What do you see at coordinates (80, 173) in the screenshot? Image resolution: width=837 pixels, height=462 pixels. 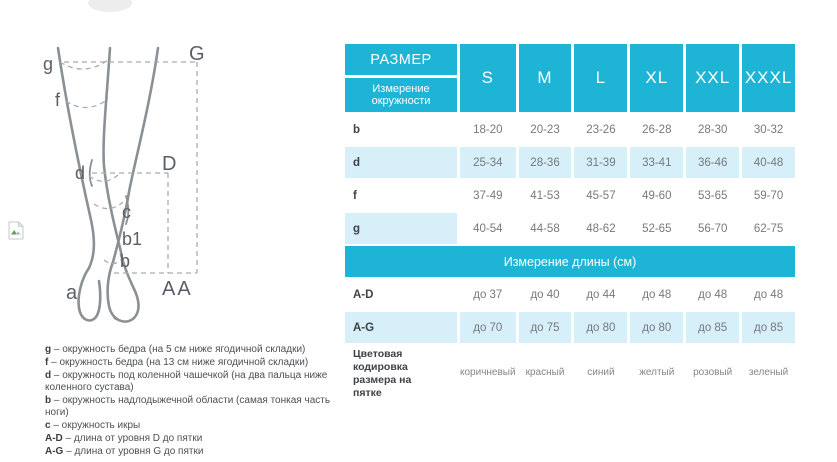 I see `label-d: d` at bounding box center [80, 173].